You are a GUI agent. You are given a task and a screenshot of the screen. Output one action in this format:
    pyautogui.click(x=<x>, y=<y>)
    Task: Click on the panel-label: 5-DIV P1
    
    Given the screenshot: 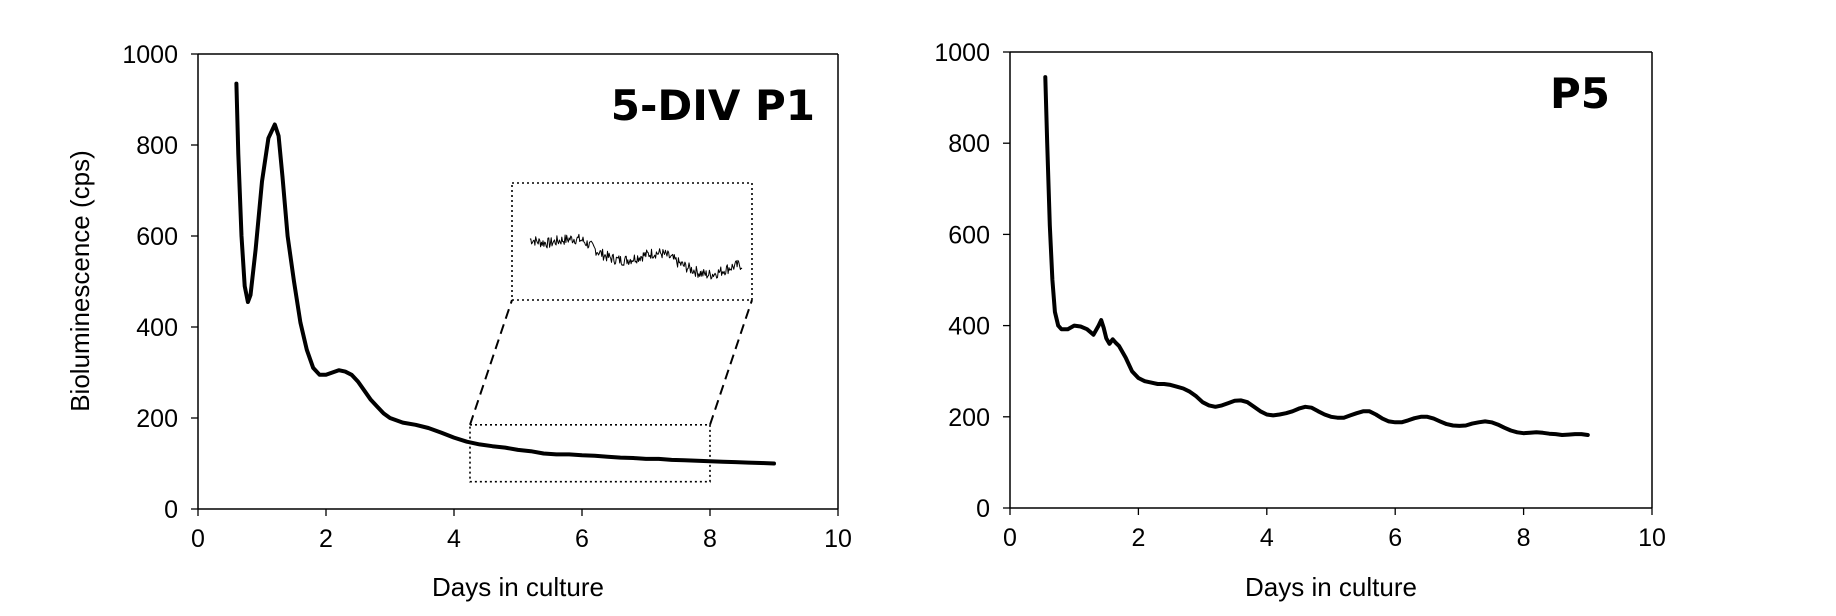 What is the action you would take?
    pyautogui.click(x=713, y=105)
    